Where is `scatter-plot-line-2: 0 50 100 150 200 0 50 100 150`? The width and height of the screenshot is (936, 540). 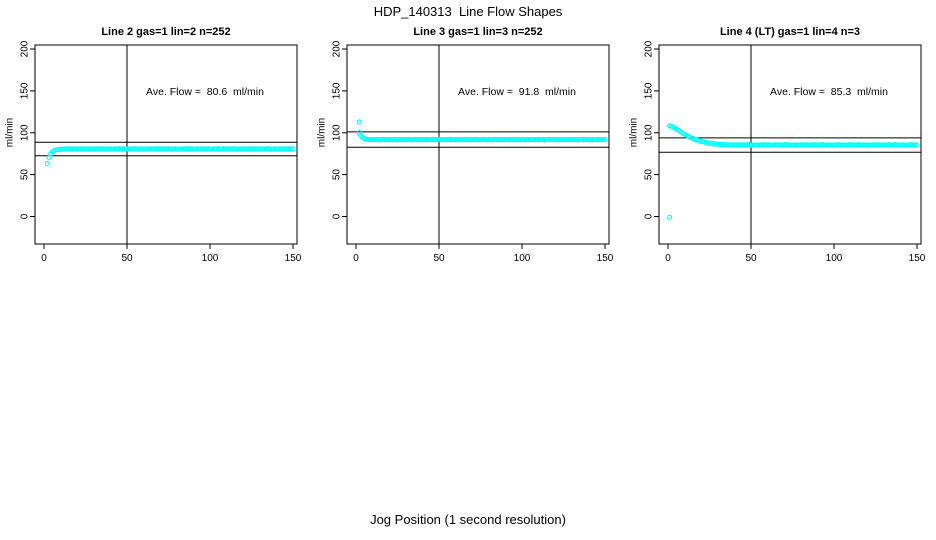
scatter-plot-line-2: 0 50 100 150 200 0 50 100 150 is located at coordinates (161, 152).